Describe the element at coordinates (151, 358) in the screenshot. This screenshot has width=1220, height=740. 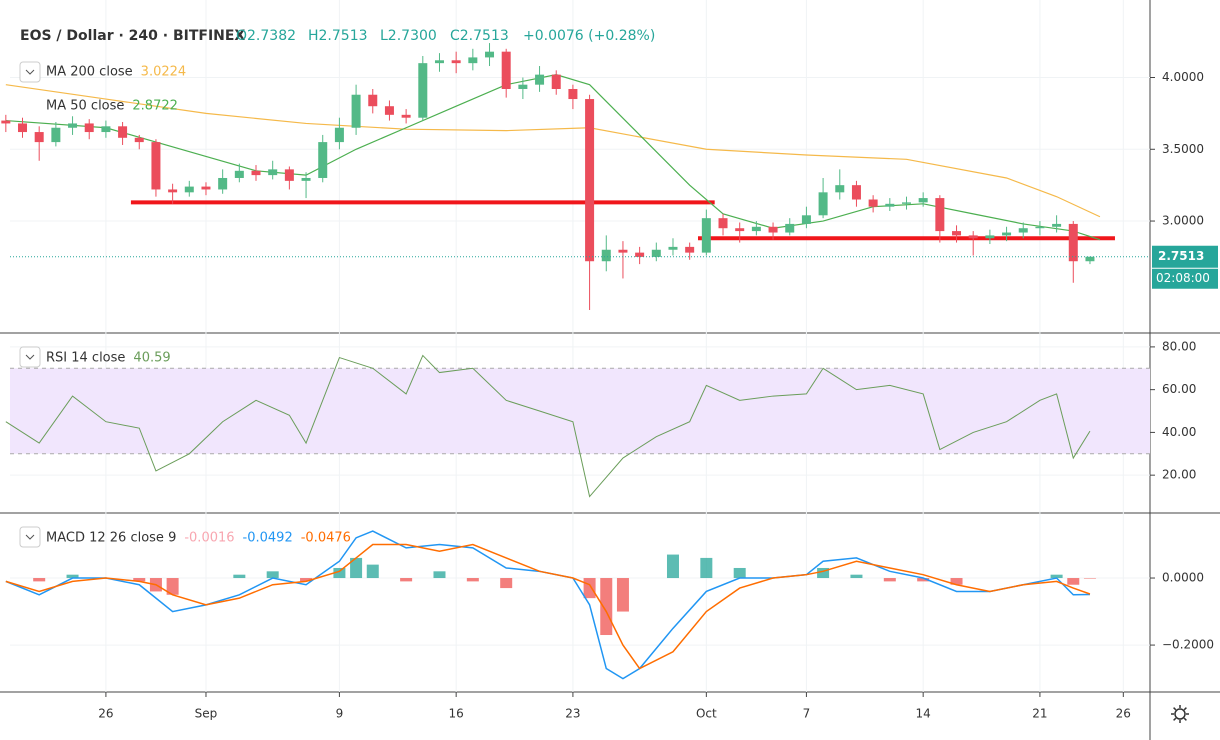
I see `legend-entry: 40.59` at that location.